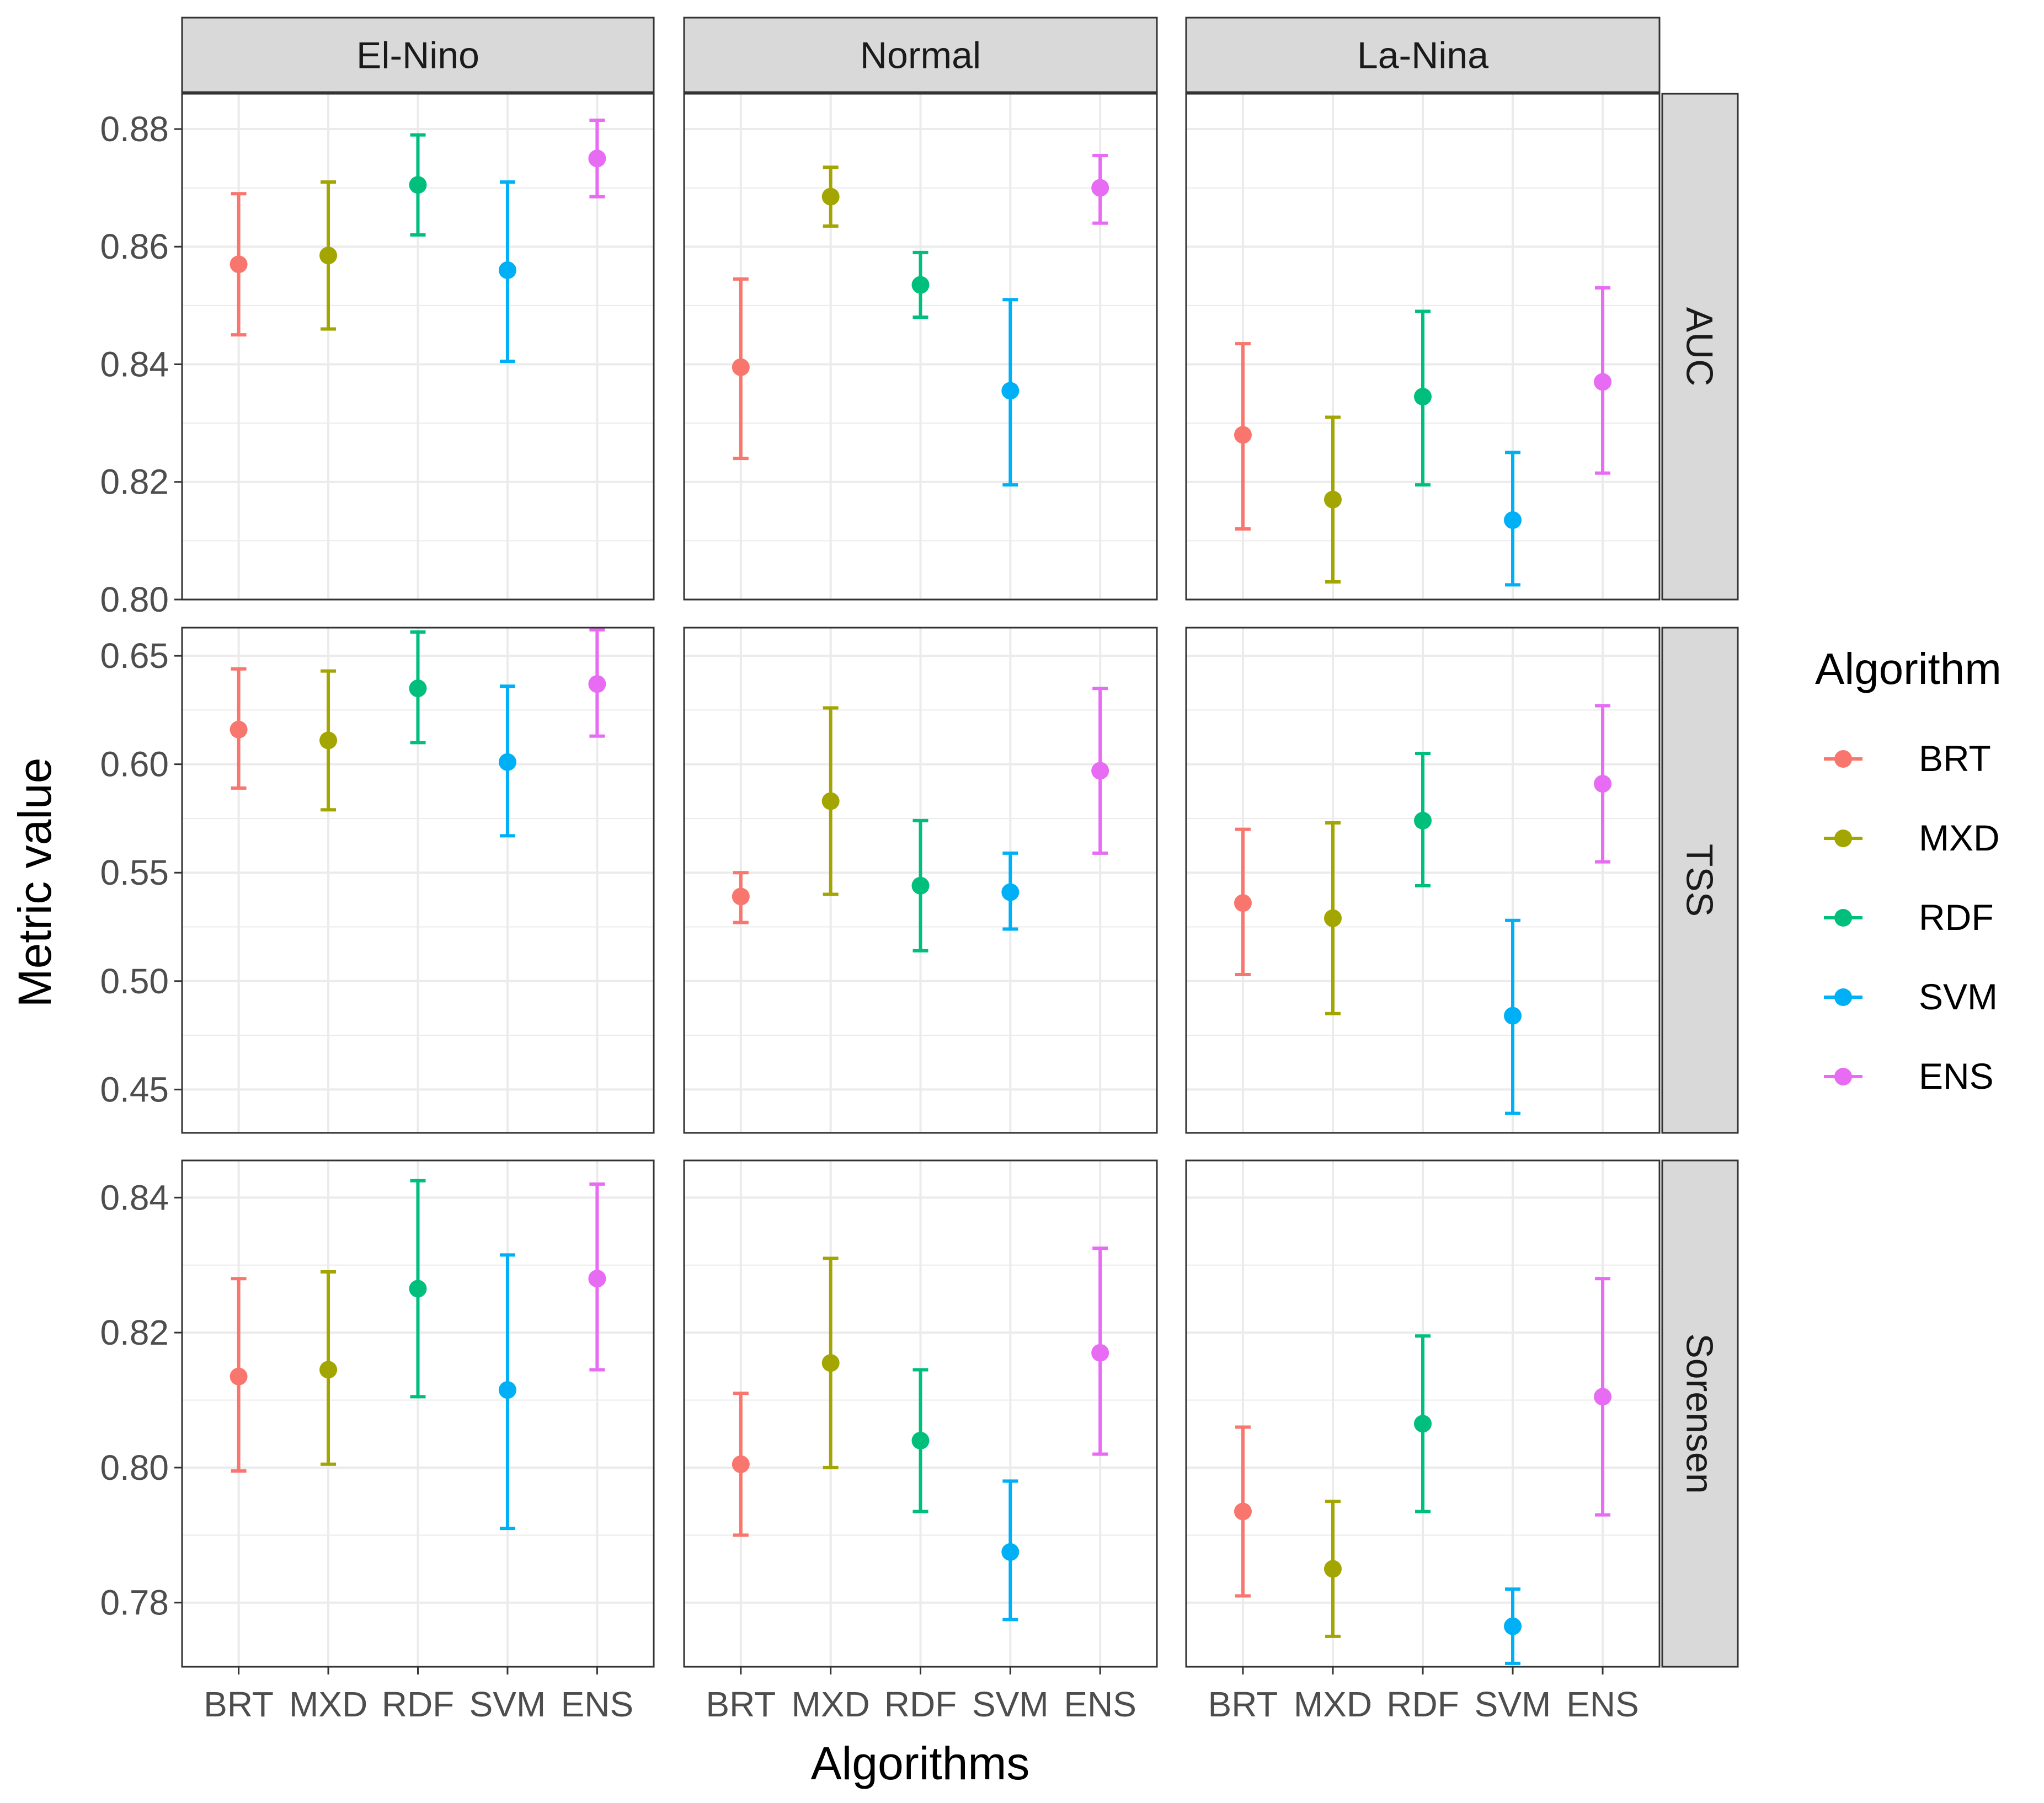 The height and width of the screenshot is (1803, 2044). What do you see at coordinates (134, 981) in the screenshot?
I see `y-tick-label: 0.50` at bounding box center [134, 981].